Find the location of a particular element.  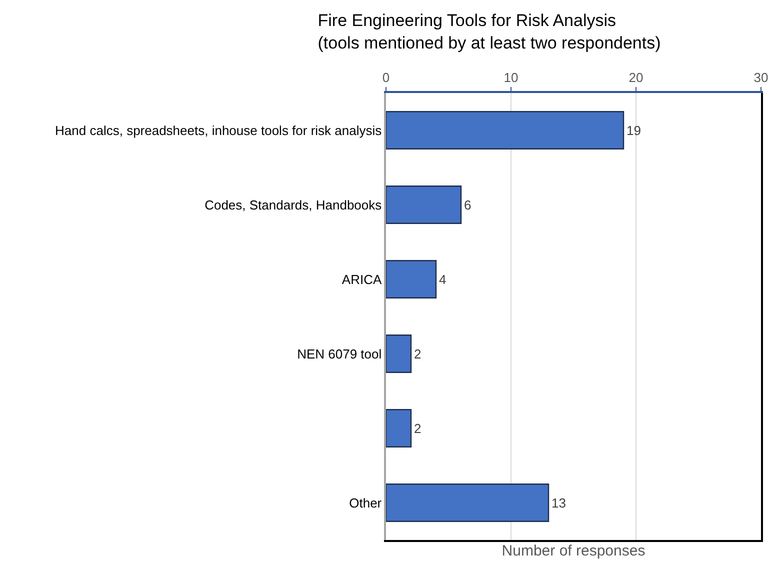

y-tick-label: Other is located at coordinates (365, 502).